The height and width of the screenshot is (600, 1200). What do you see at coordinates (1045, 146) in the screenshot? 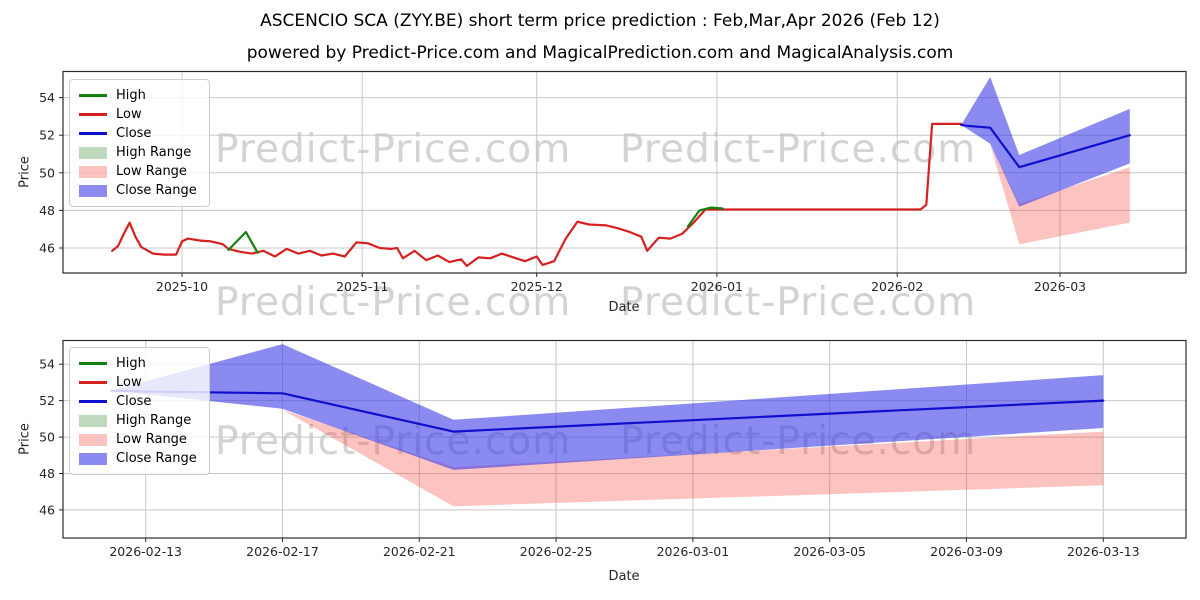
I see `series-close` at bounding box center [1045, 146].